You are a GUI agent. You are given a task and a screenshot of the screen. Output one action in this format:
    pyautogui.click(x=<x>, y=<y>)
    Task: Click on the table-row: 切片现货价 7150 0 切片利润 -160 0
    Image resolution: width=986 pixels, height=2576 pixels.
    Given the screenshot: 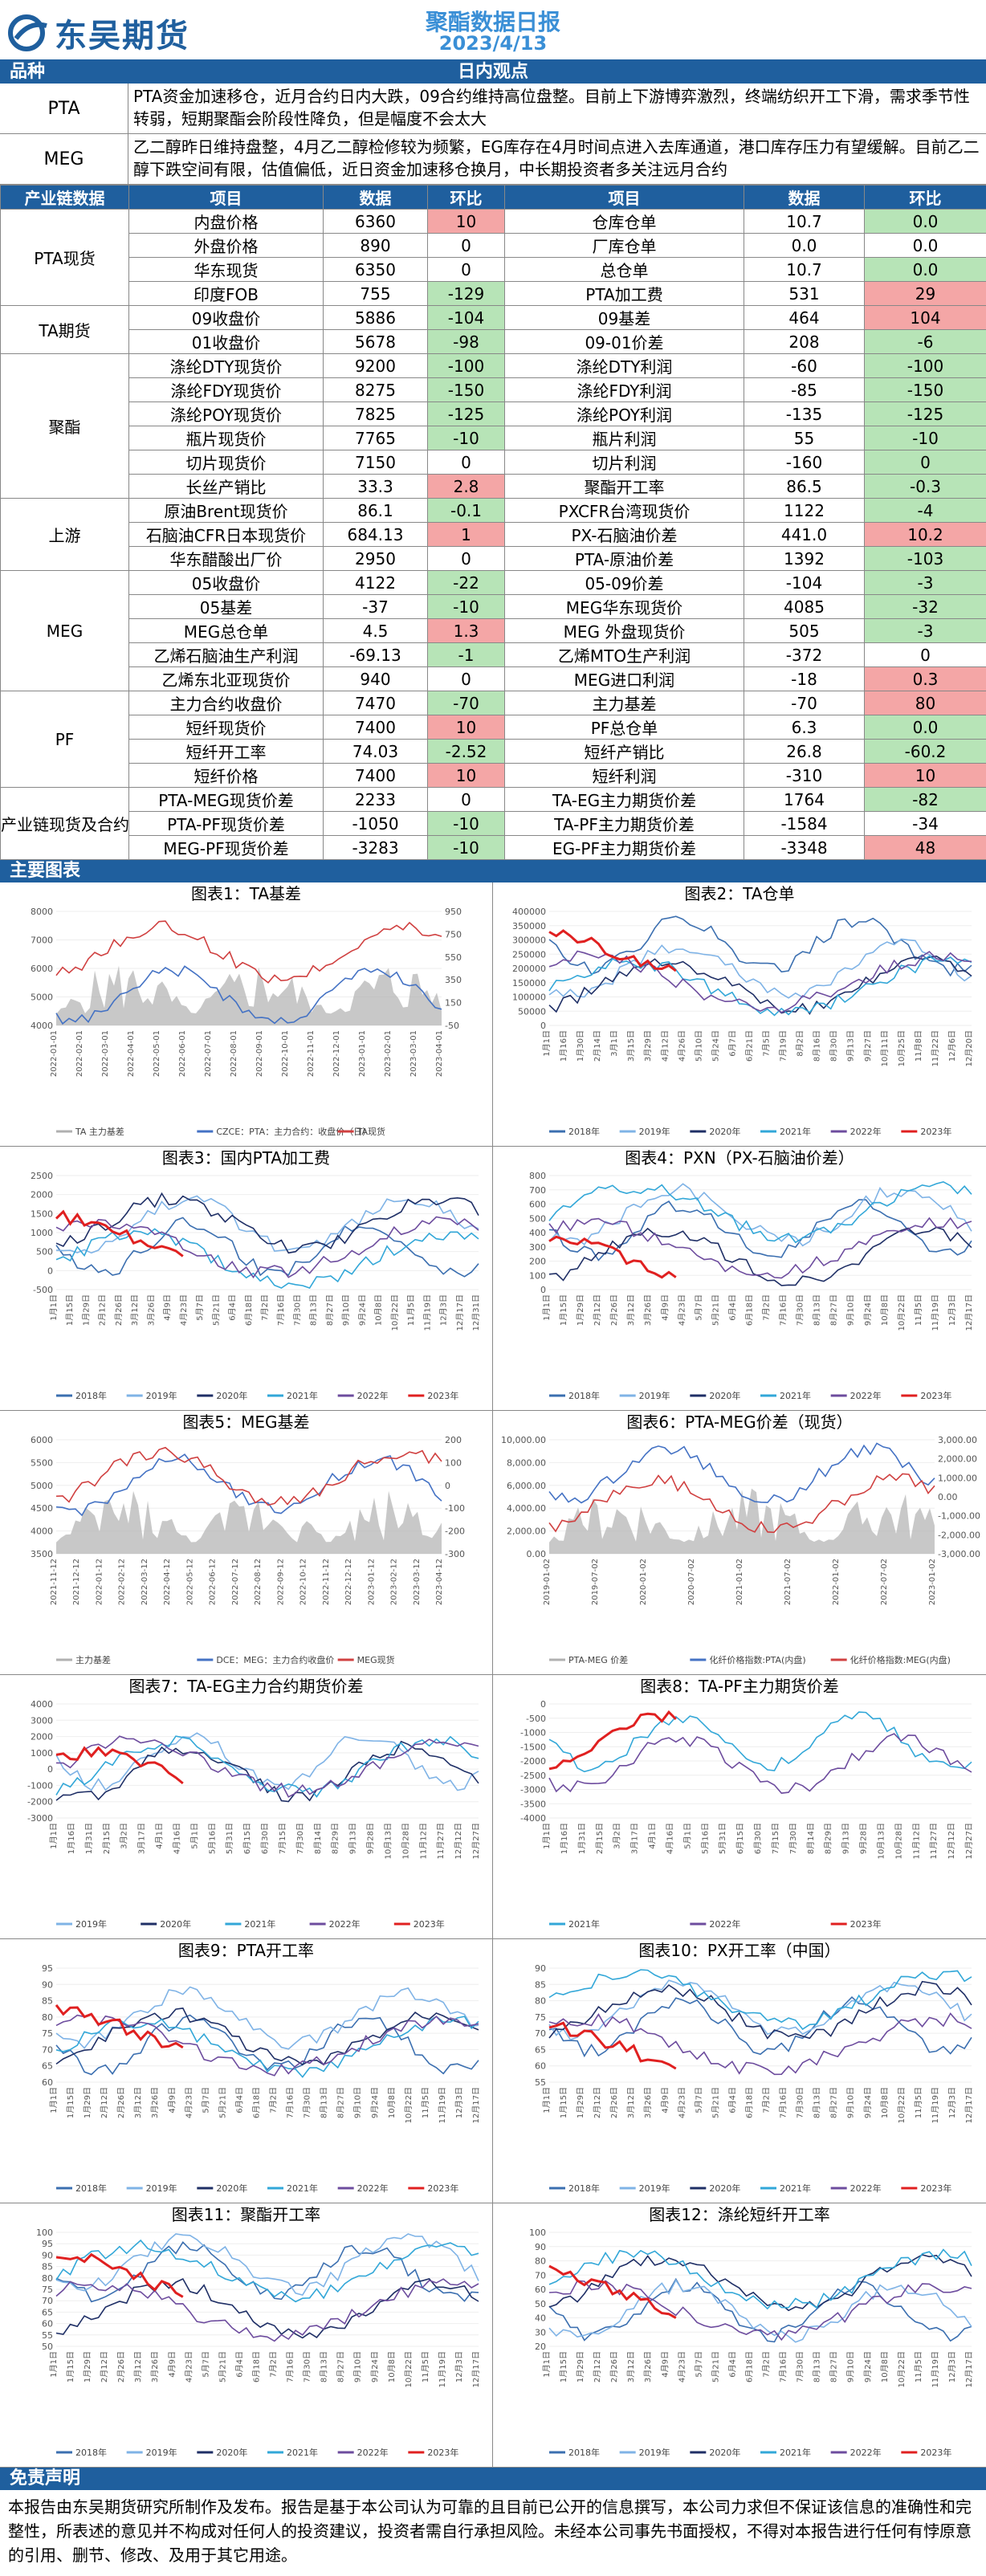 What is the action you would take?
    pyautogui.click(x=493, y=462)
    